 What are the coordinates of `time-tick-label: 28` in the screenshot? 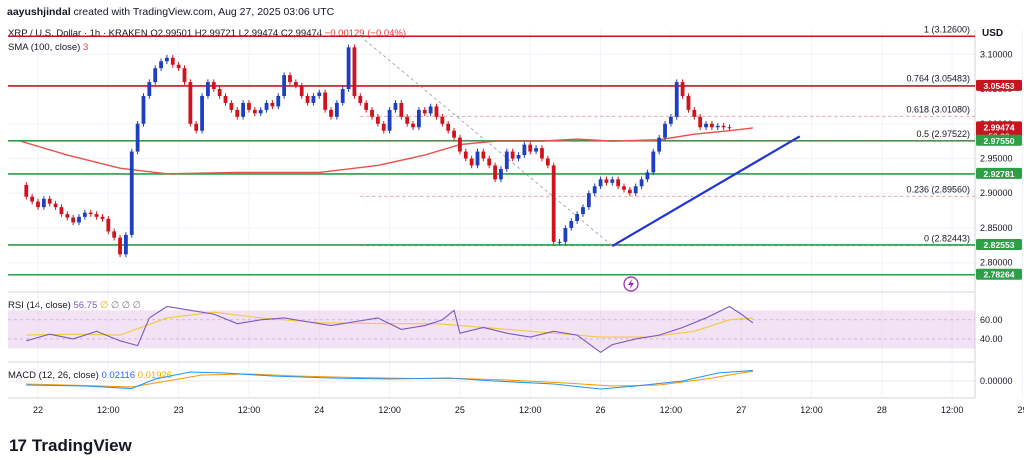 It's located at (882, 410).